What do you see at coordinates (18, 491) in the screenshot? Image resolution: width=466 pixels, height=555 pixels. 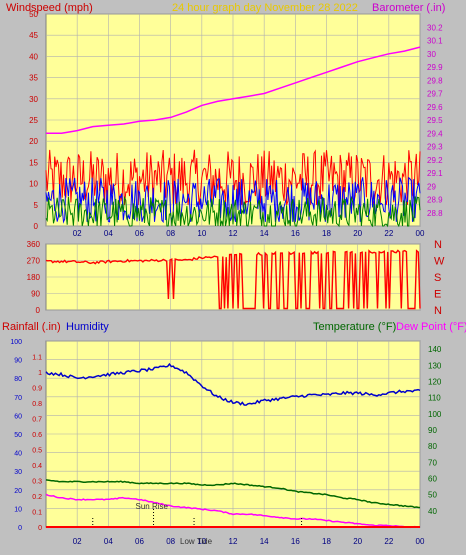 I see `humidity-tick-label: 20` at bounding box center [18, 491].